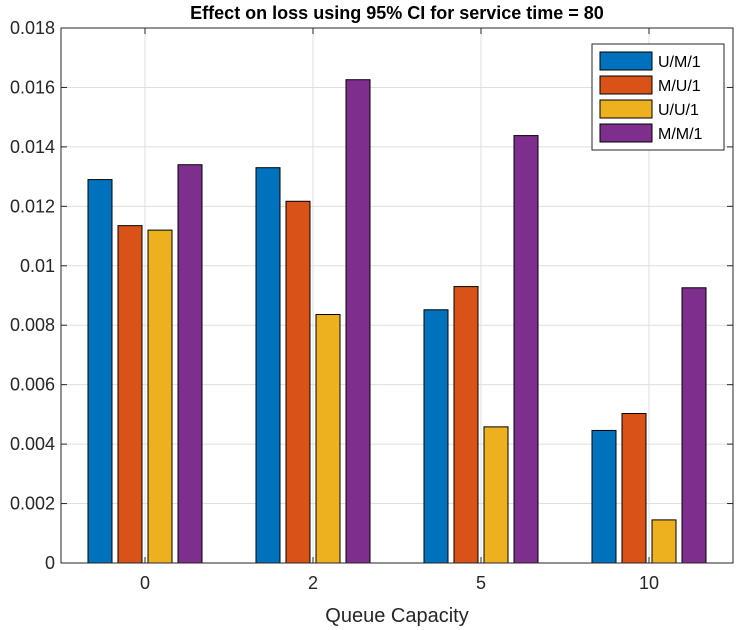  Describe the element at coordinates (145, 583) in the screenshot. I see `x-tick-label: 0` at that location.